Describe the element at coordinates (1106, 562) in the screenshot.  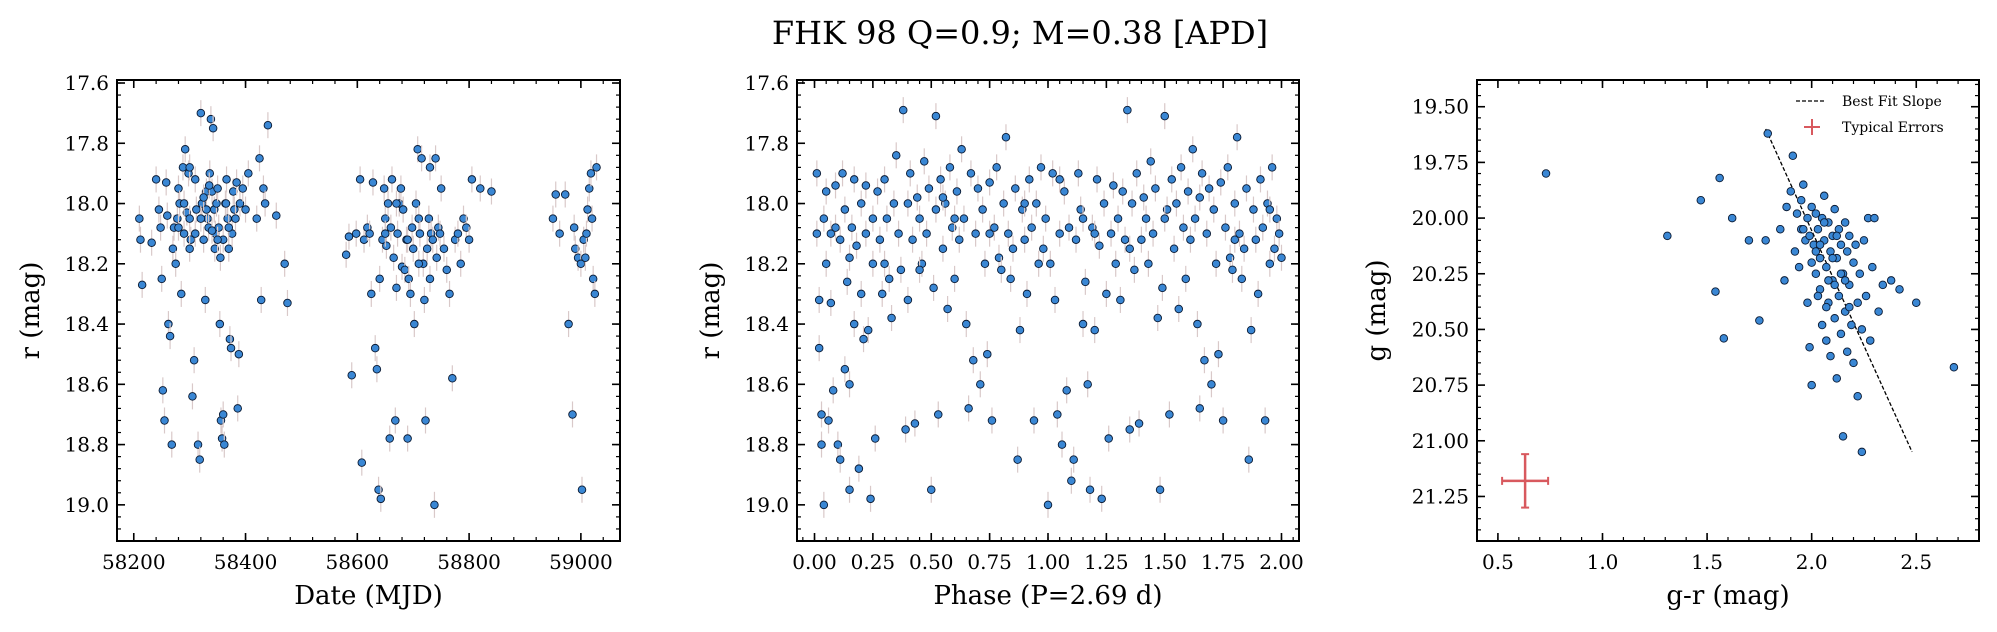
I see `x-tick-label: 1.25` at that location.